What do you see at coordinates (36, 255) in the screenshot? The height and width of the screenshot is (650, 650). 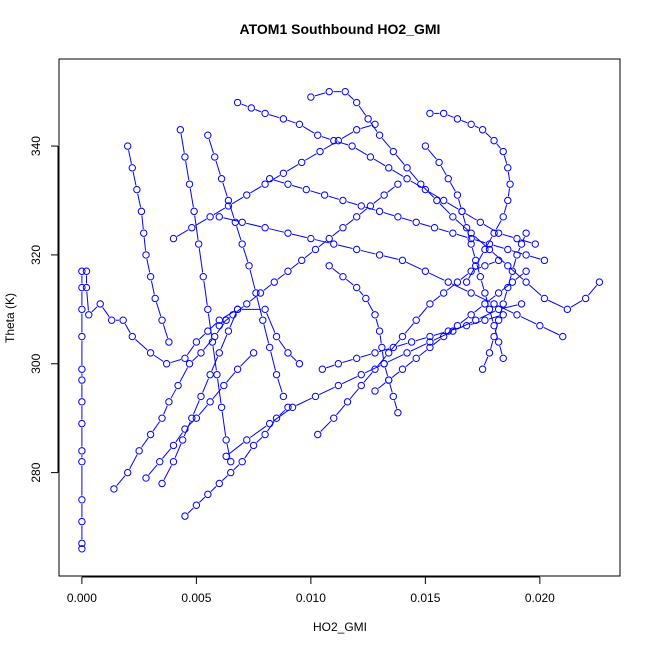 I see `y-tick-label: 320` at bounding box center [36, 255].